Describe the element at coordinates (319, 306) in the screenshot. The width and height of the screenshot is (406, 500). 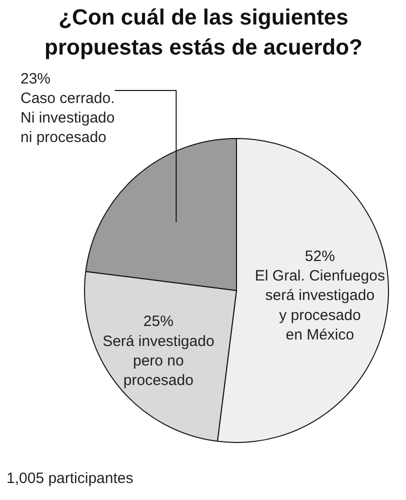
I see `slice-label: El Gral. Cienfuegos será investigado y procesado en México` at that location.